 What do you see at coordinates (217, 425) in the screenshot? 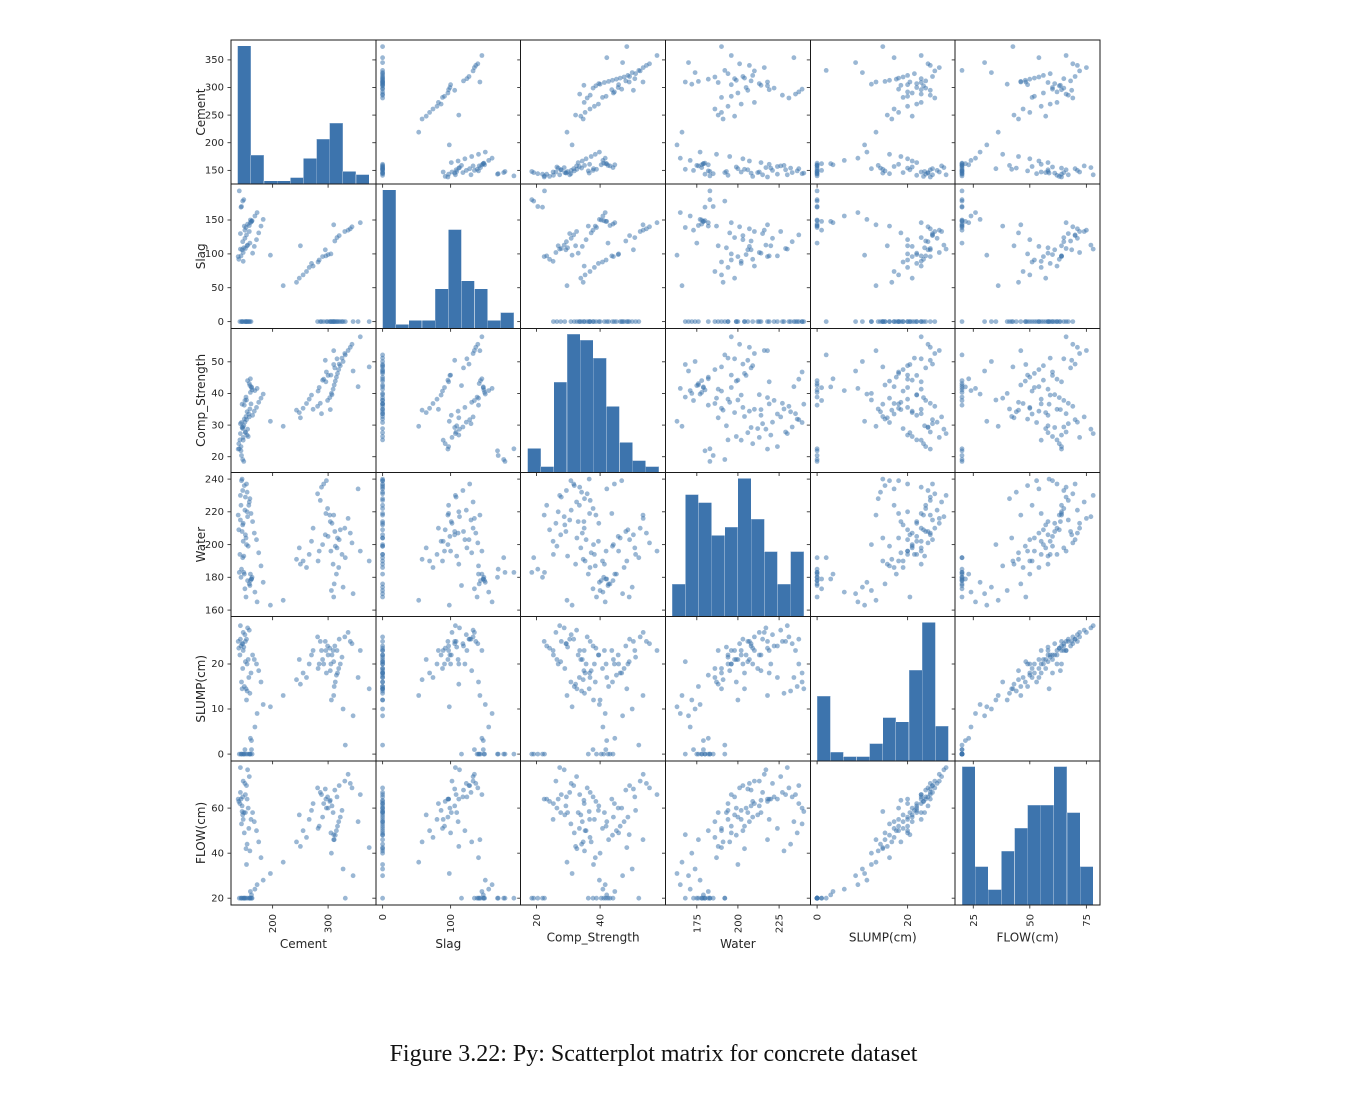
I see `y-tick-label: 30` at bounding box center [217, 425].